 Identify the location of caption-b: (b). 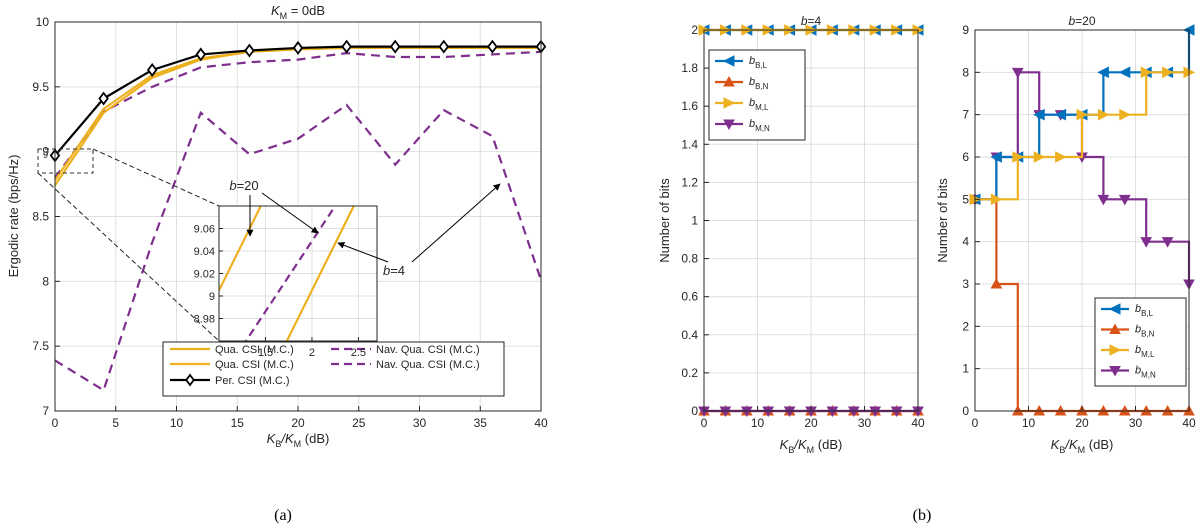
(922, 515).